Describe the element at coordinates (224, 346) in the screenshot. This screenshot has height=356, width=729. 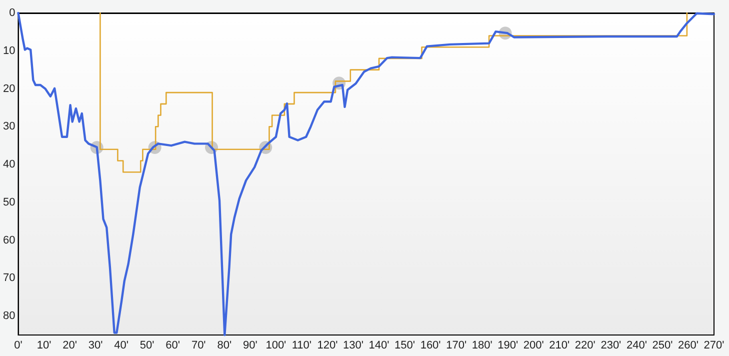
I see `x-tick-label: 80'` at that location.